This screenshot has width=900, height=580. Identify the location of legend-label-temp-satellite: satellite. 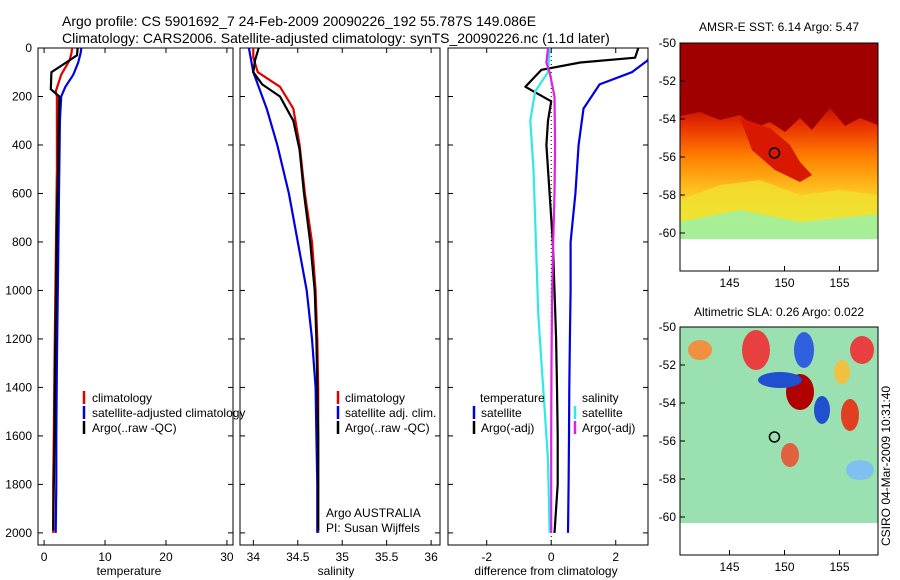
(501, 413).